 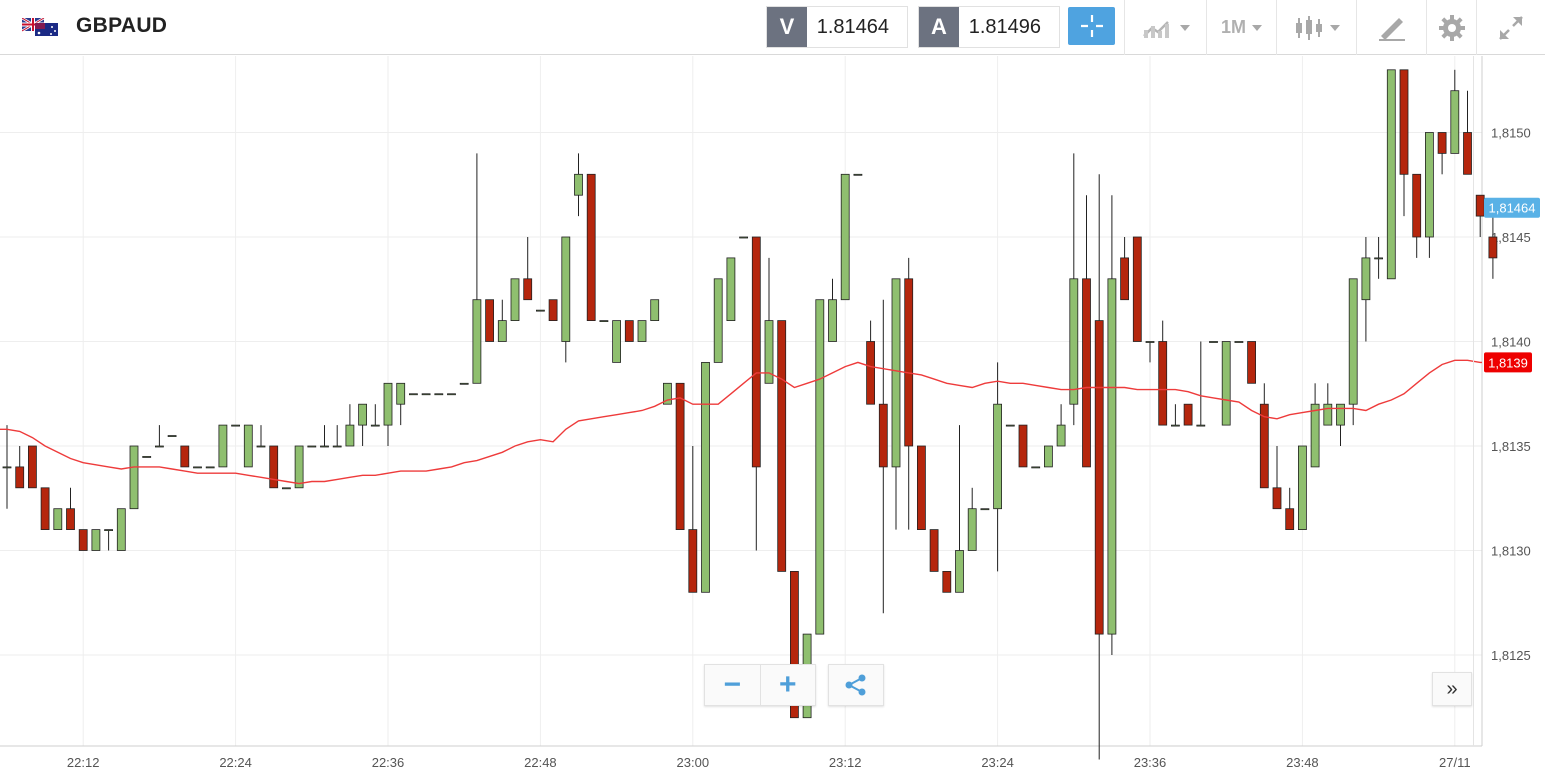 What do you see at coordinates (837, 27) in the screenshot?
I see `sell-price-box: V 1.81464` at bounding box center [837, 27].